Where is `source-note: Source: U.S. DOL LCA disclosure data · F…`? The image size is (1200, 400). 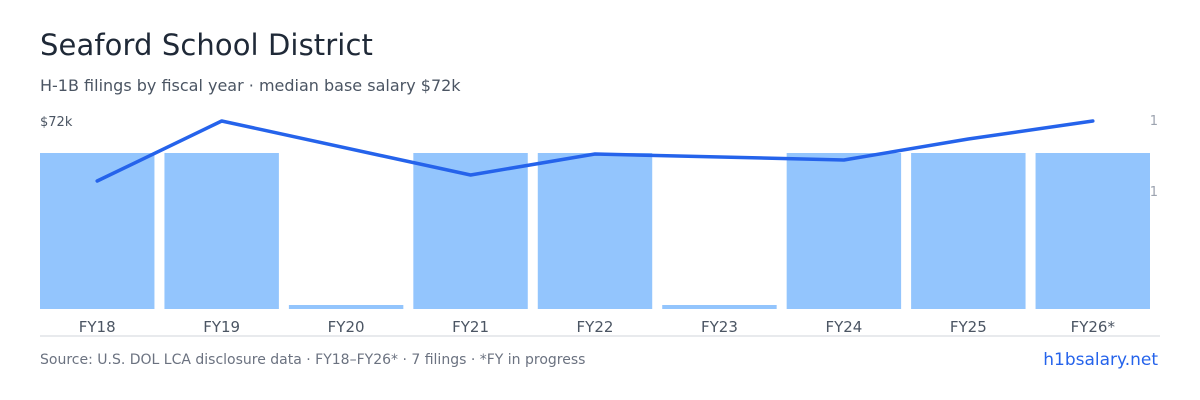 source-note: Source: U.S. DOL LCA disclosure data · F… is located at coordinates (313, 360).